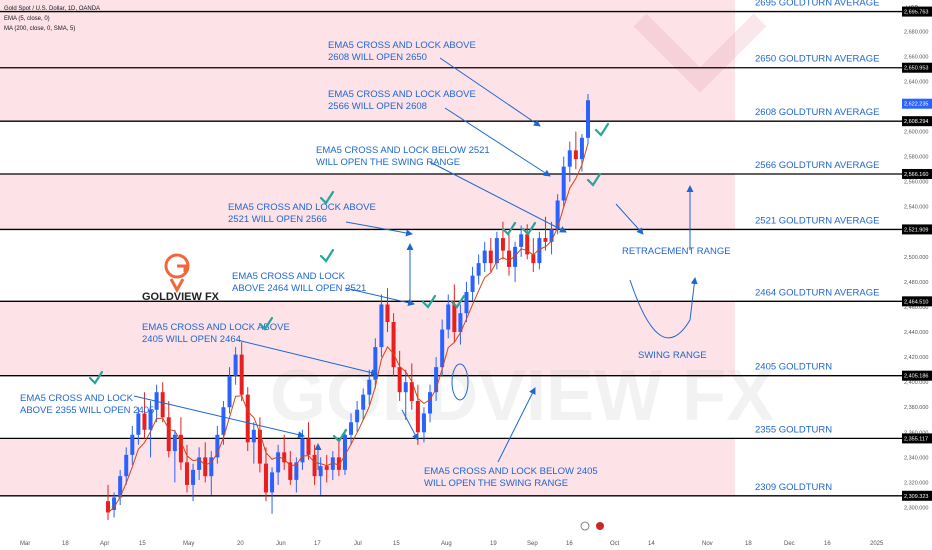 This screenshot has height=550, width=932. I want to click on us-flag-icon, so click(600, 526).